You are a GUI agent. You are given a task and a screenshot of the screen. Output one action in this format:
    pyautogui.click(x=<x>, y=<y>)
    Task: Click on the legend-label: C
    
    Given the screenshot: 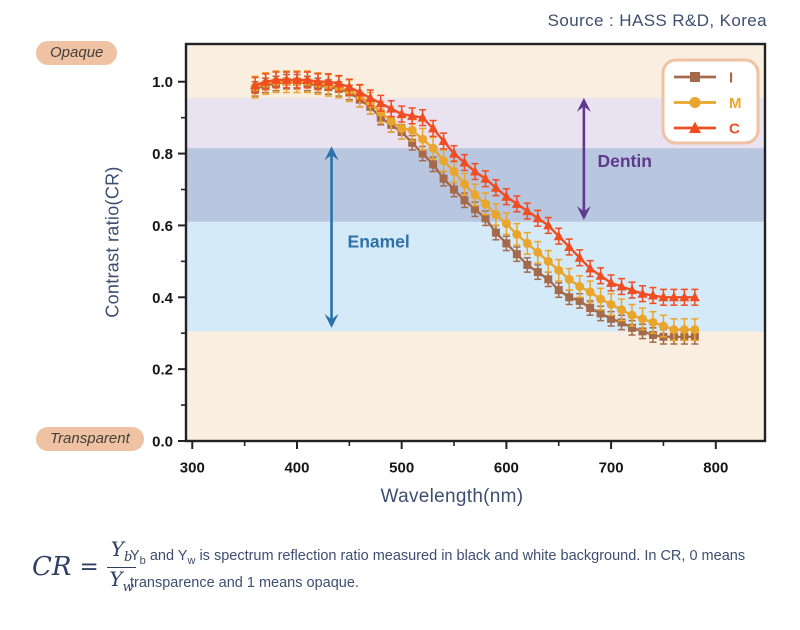 What is the action you would take?
    pyautogui.click(x=734, y=129)
    